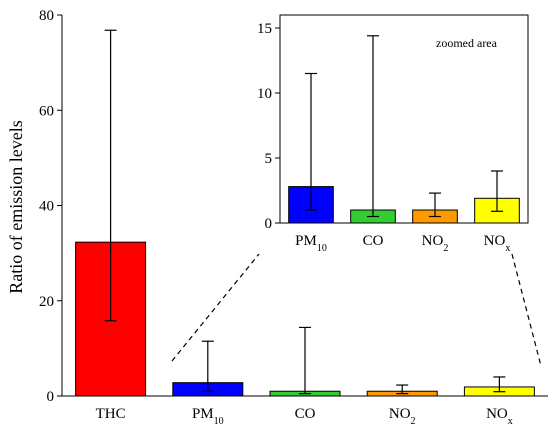 This screenshot has height=431, width=550. Describe the element at coordinates (526, 310) in the screenshot. I see `zoom-line-right` at that location.